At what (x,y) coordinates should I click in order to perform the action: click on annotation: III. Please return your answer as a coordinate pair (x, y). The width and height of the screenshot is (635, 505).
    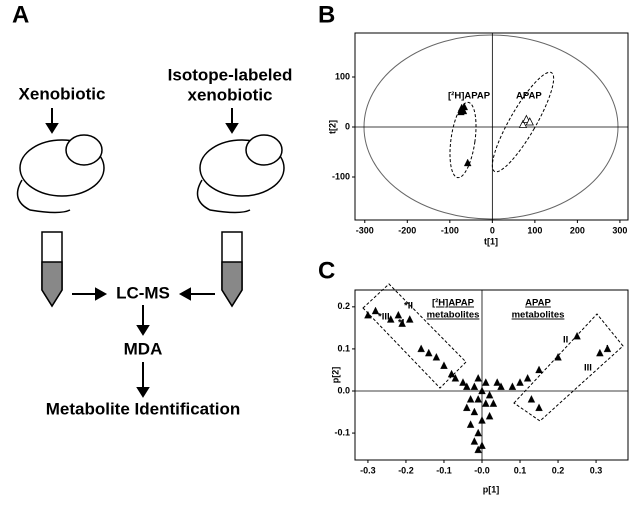
    Looking at the image, I should click on (588, 368).